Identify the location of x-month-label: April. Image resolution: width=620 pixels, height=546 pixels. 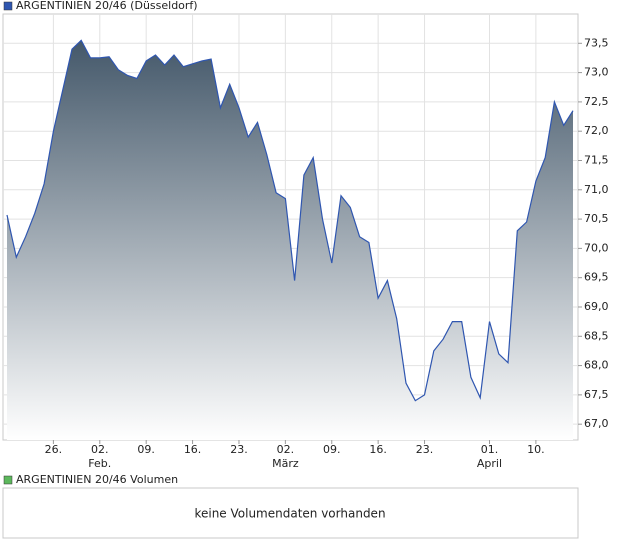
(489, 463).